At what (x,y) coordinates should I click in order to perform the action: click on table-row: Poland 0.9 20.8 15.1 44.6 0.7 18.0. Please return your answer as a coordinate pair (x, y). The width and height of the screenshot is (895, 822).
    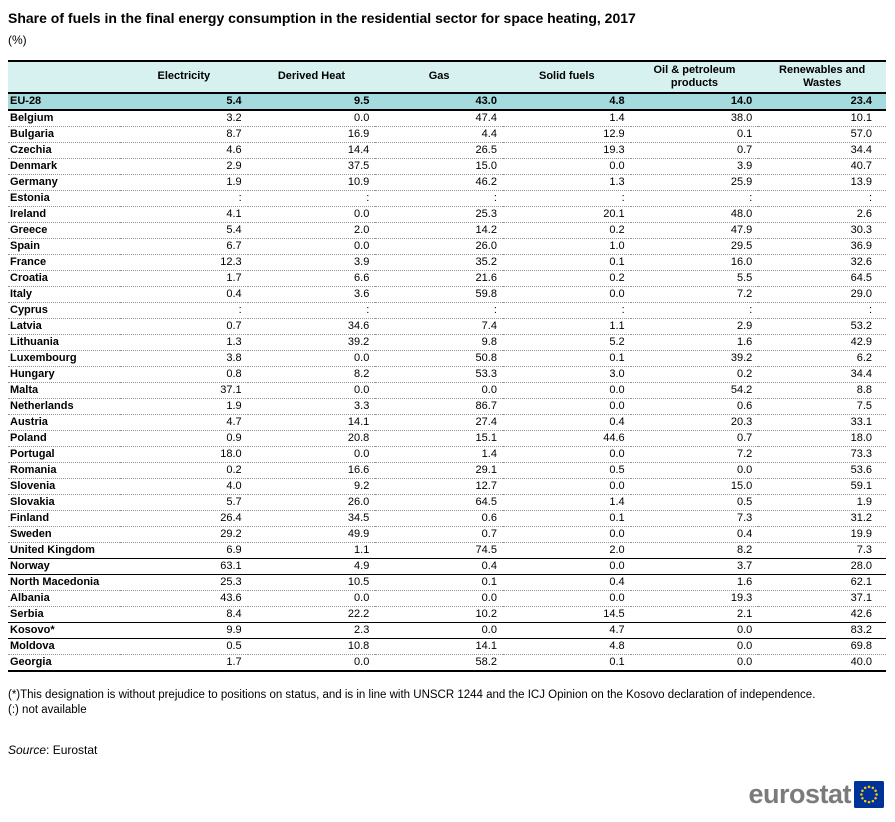
    Looking at the image, I should click on (447, 438).